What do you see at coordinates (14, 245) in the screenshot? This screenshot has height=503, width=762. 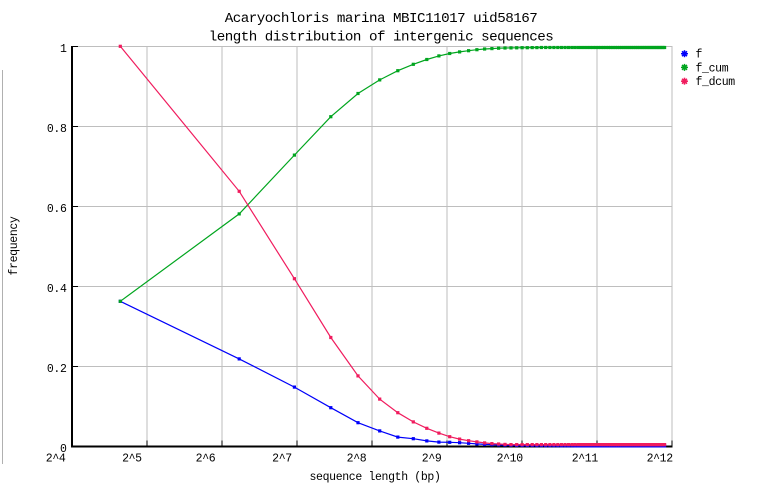 I see `svg-text: frequency` at bounding box center [14, 245].